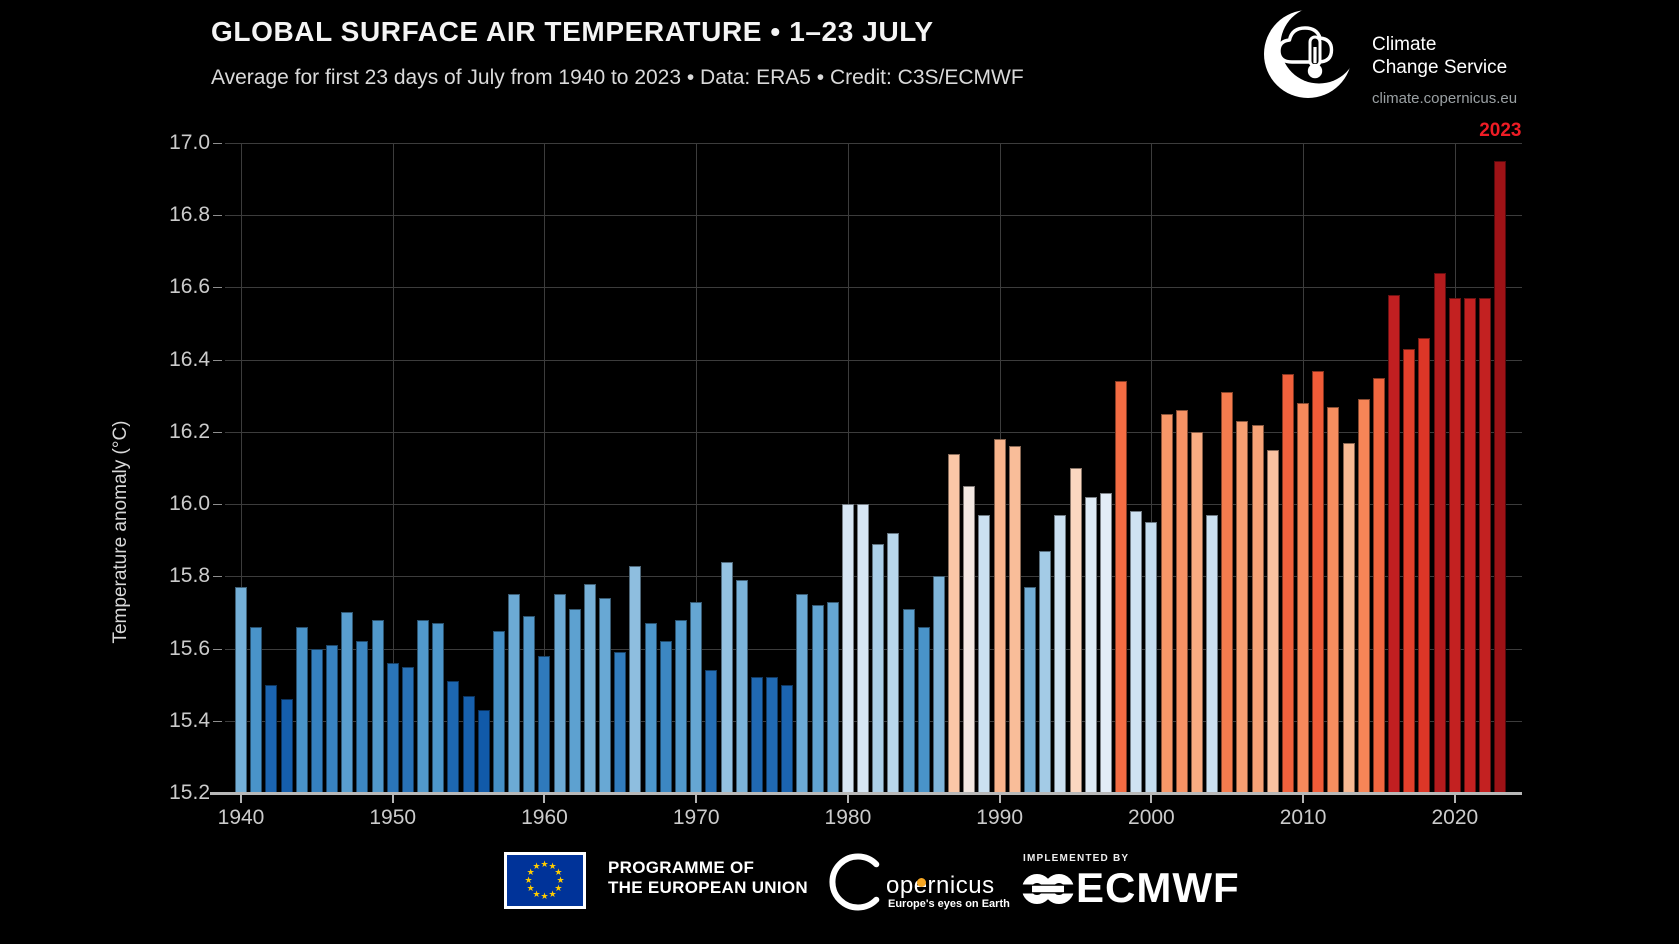 The image size is (1679, 944). I want to click on y-tick-label: 15.6, so click(189, 648).